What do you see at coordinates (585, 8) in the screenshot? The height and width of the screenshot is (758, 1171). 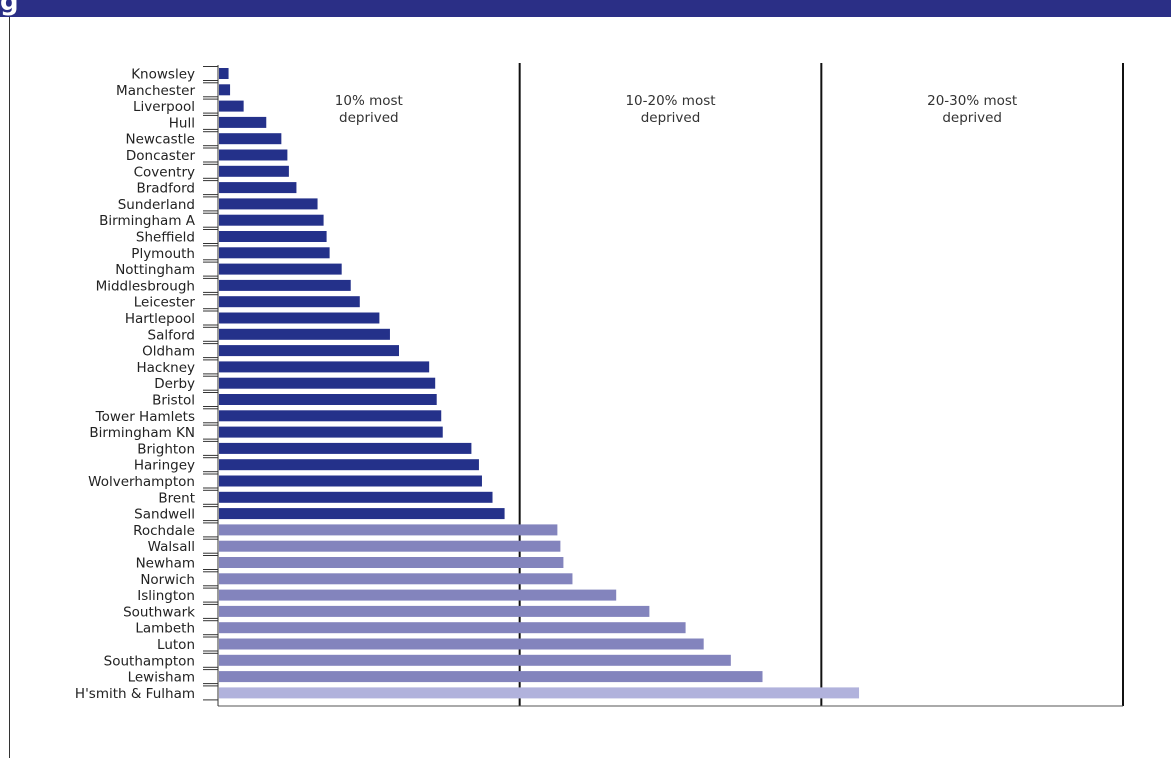 I see `header-bar: g` at bounding box center [585, 8].